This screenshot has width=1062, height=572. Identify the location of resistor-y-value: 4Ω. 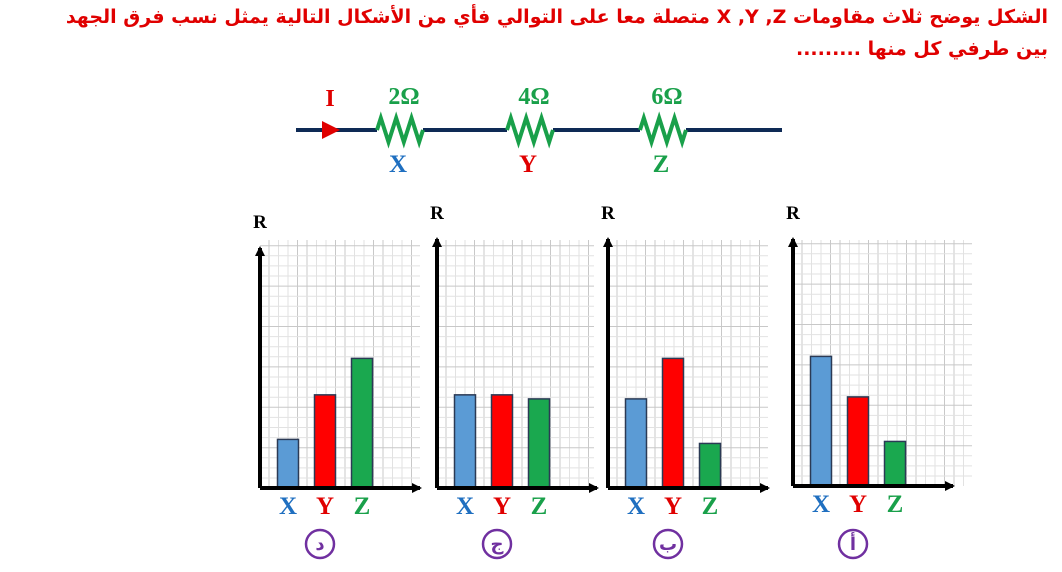
(533, 97).